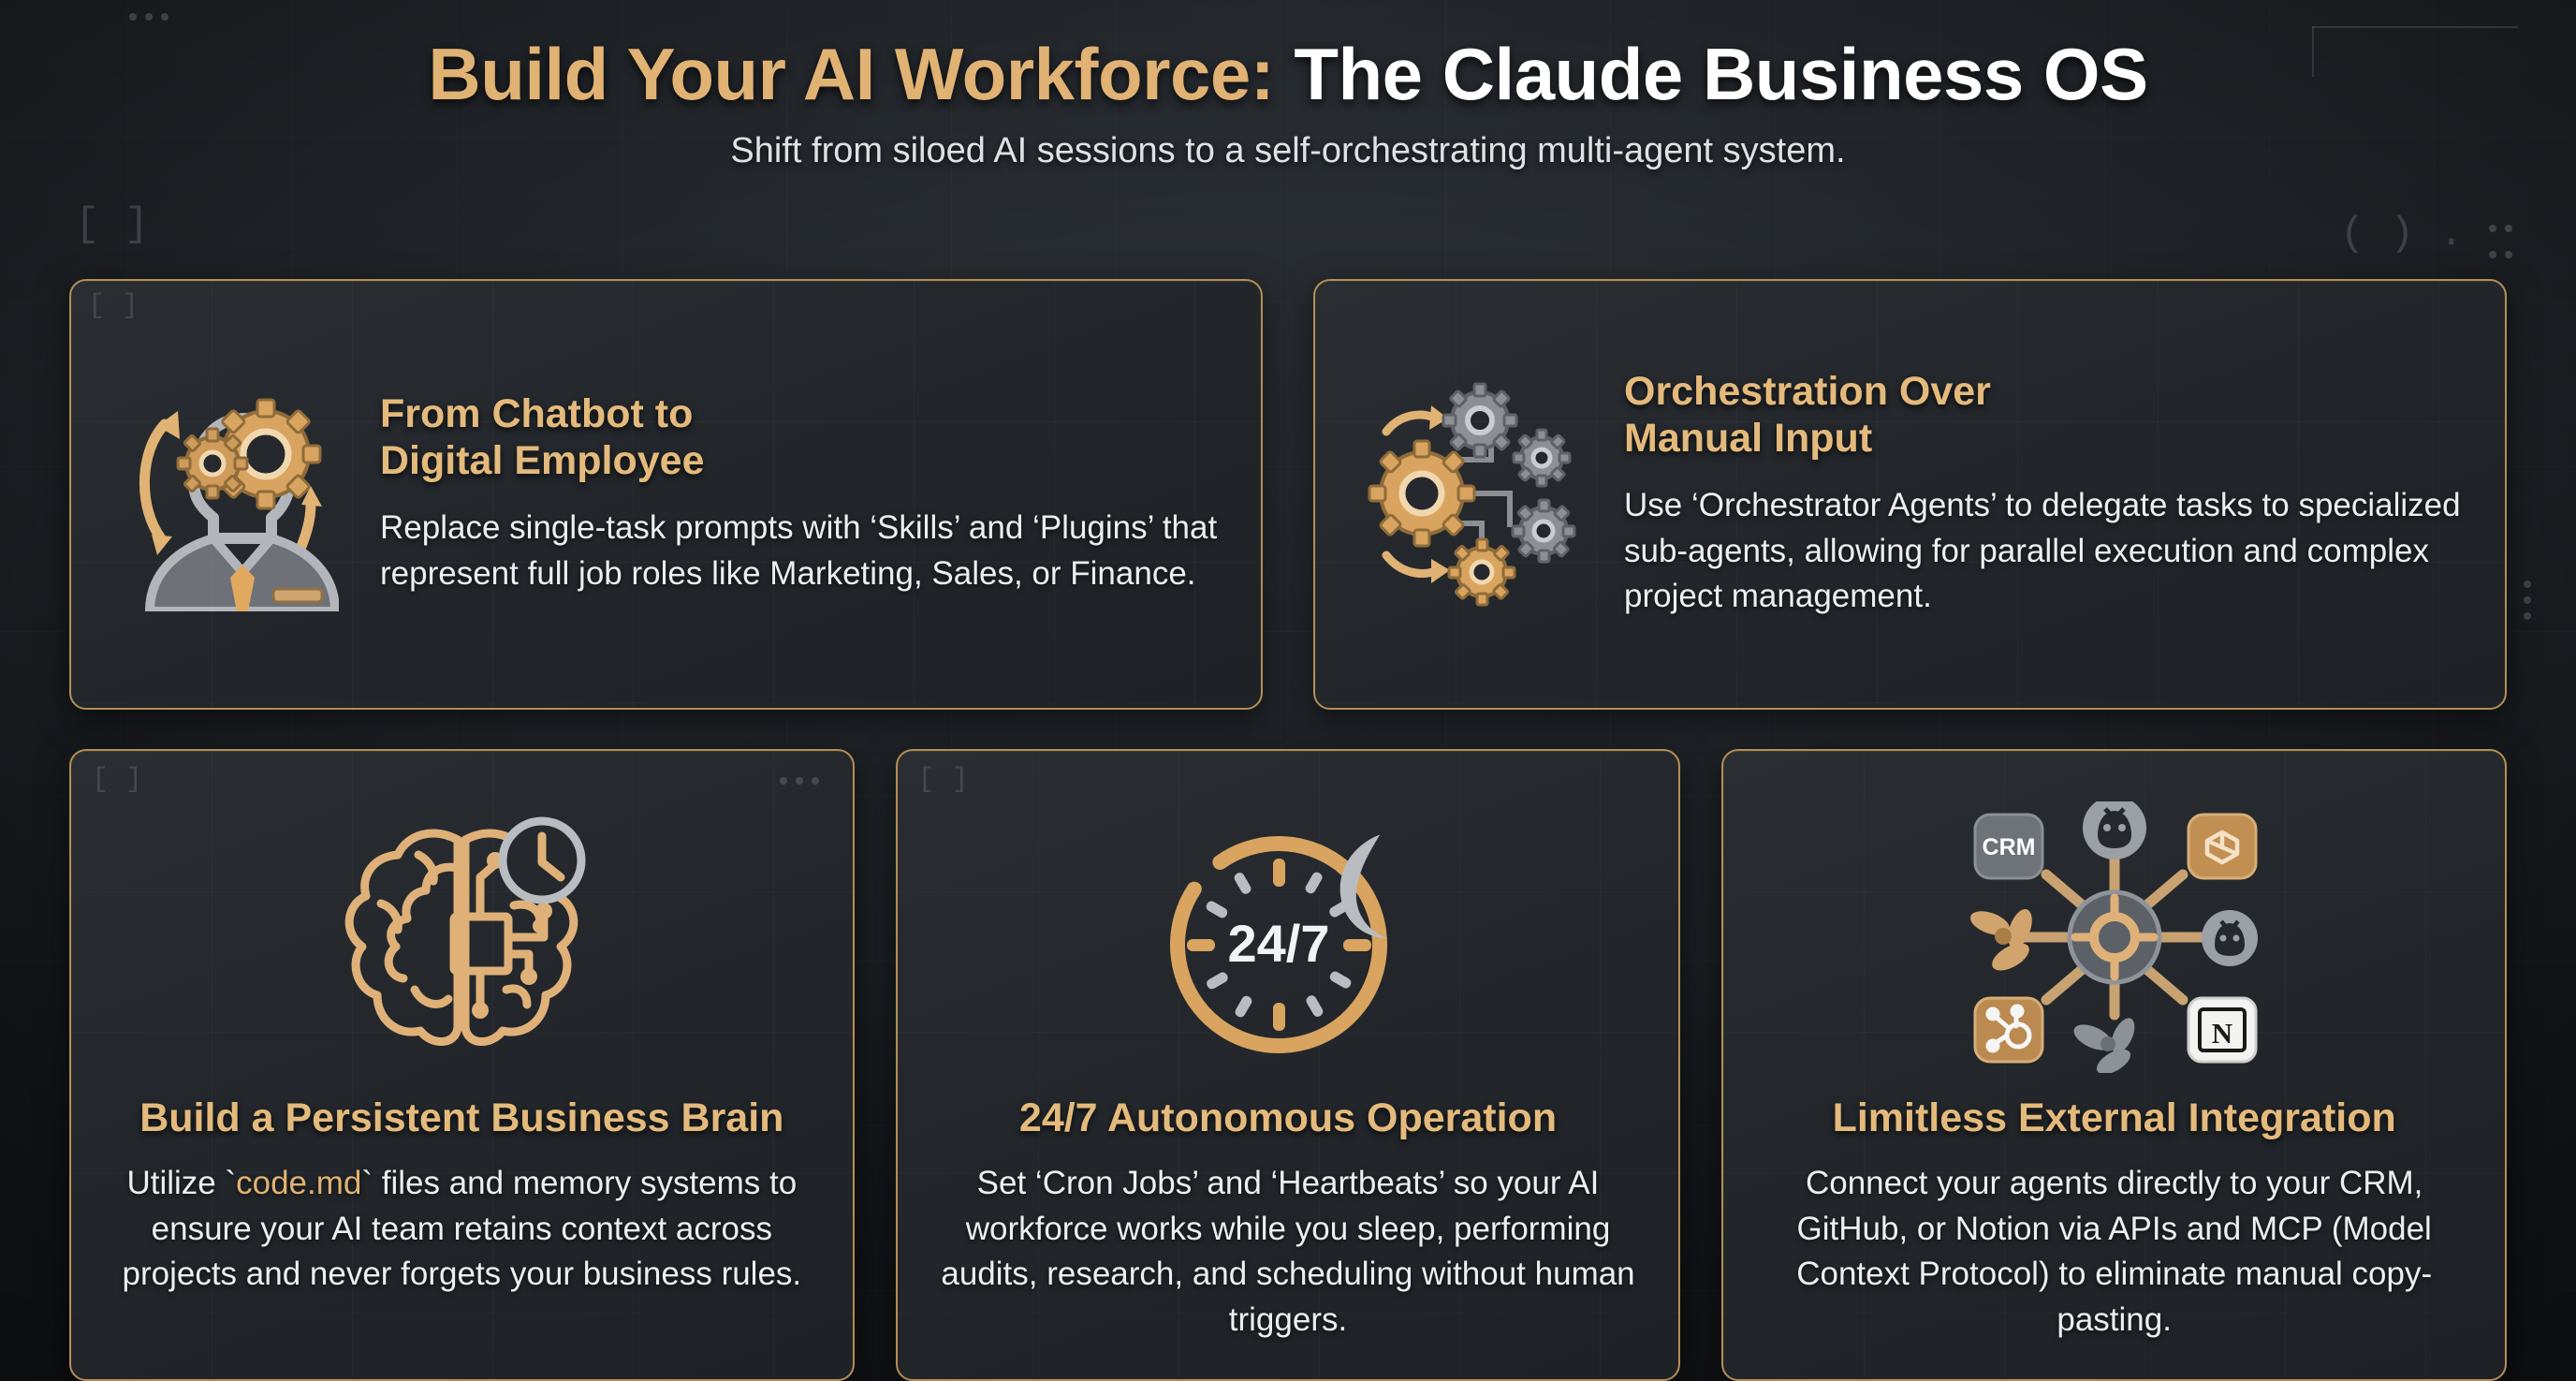 This screenshot has width=2576, height=1381. What do you see at coordinates (851, 74) in the screenshot?
I see `page-title-gold: Build Your AI Workforce:` at bounding box center [851, 74].